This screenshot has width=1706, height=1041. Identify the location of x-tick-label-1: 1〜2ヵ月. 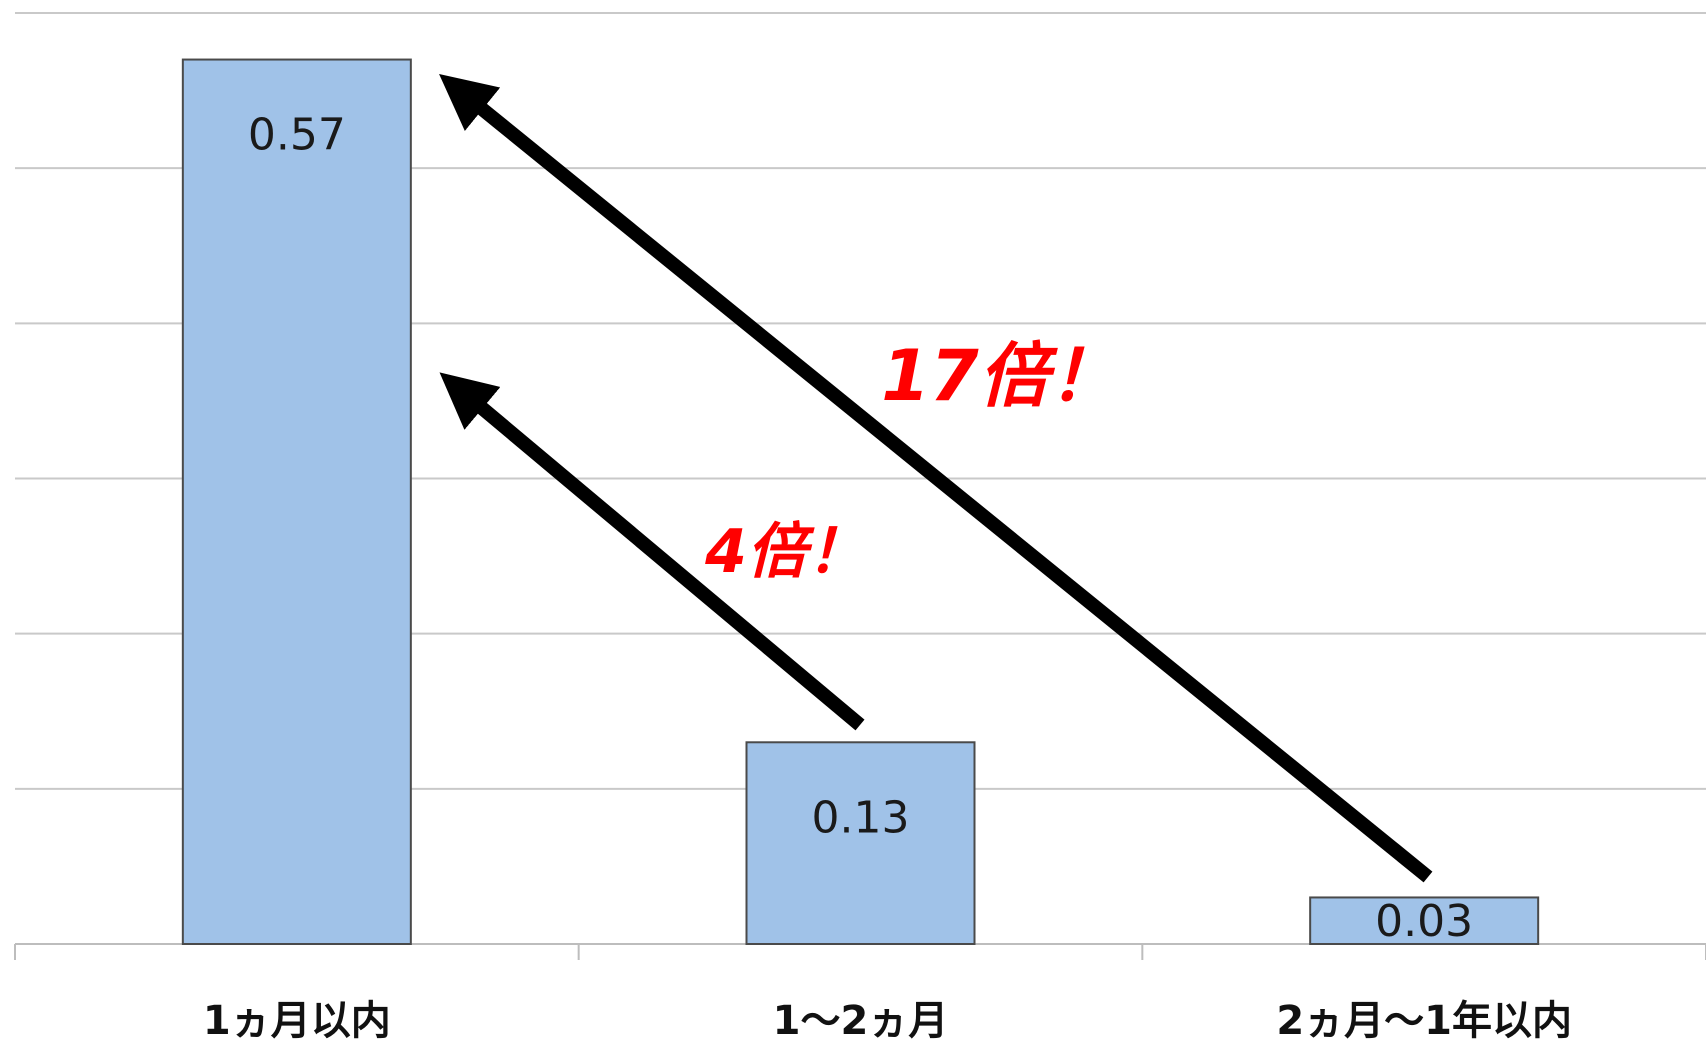
(861, 1019).